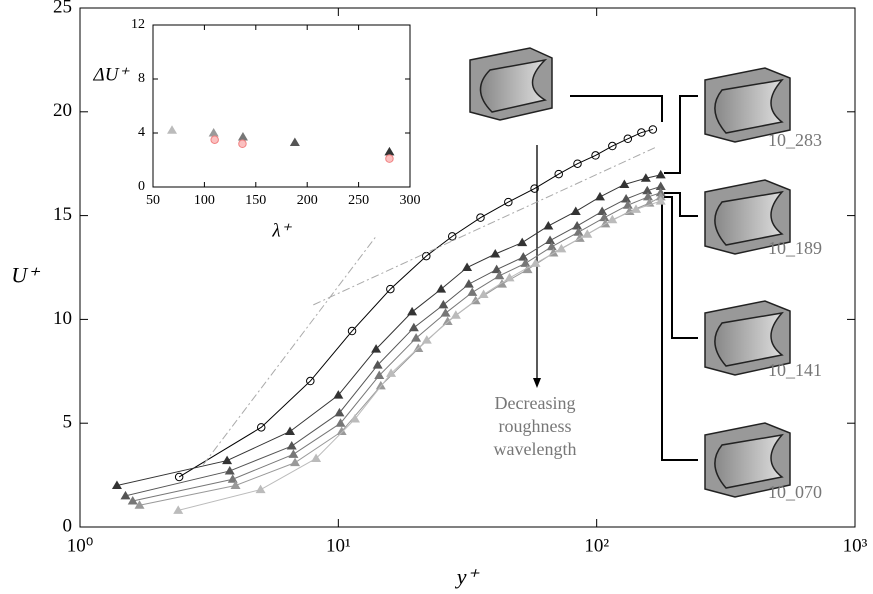  Describe the element at coordinates (795, 370) in the screenshot. I see `annotation: 10_141` at that location.